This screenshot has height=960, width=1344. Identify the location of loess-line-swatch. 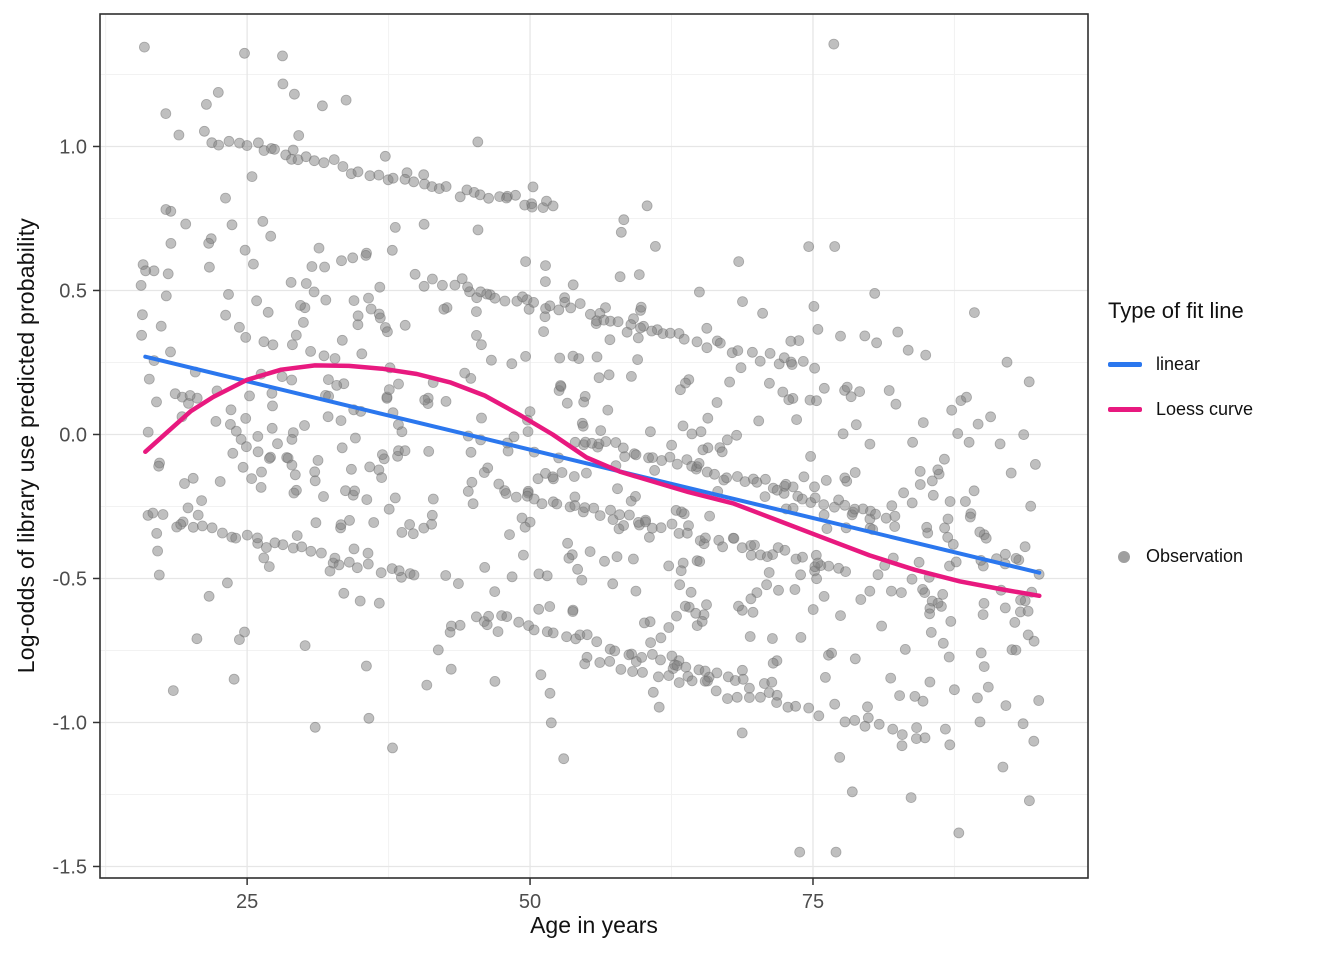
(1125, 409).